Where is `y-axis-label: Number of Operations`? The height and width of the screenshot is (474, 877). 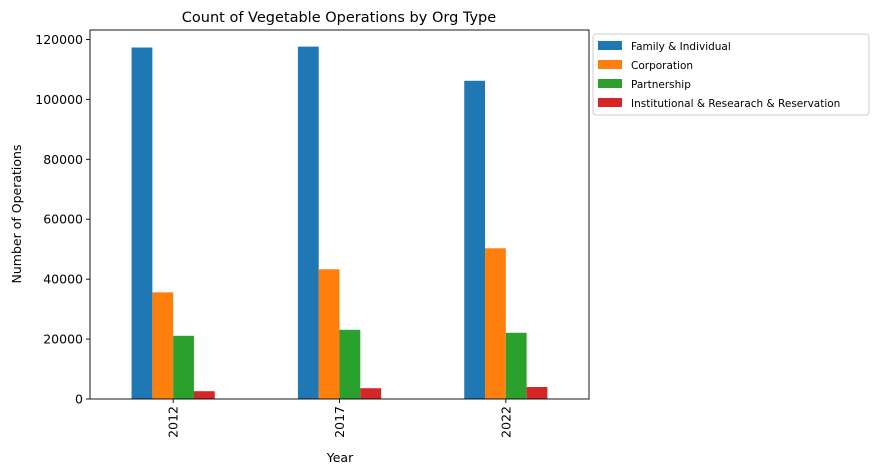 y-axis-label: Number of Operations is located at coordinates (16, 214).